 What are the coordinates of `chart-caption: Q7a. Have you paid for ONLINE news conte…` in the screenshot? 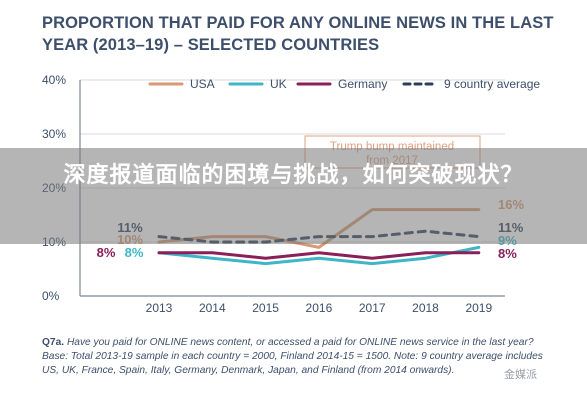 It's located at (299, 357).